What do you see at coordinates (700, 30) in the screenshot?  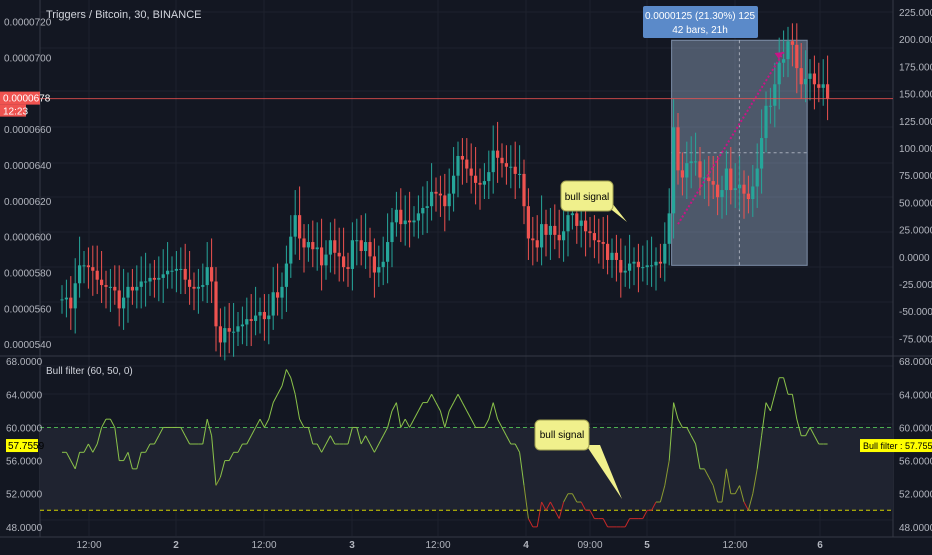 I see `measure-label-line2: 42 bars, 21h` at bounding box center [700, 30].